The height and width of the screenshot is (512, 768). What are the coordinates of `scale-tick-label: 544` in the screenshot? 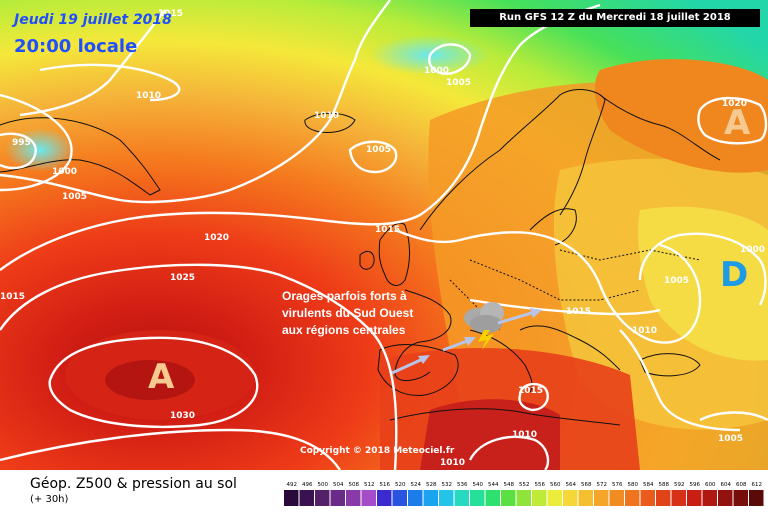 It's located at (493, 485).